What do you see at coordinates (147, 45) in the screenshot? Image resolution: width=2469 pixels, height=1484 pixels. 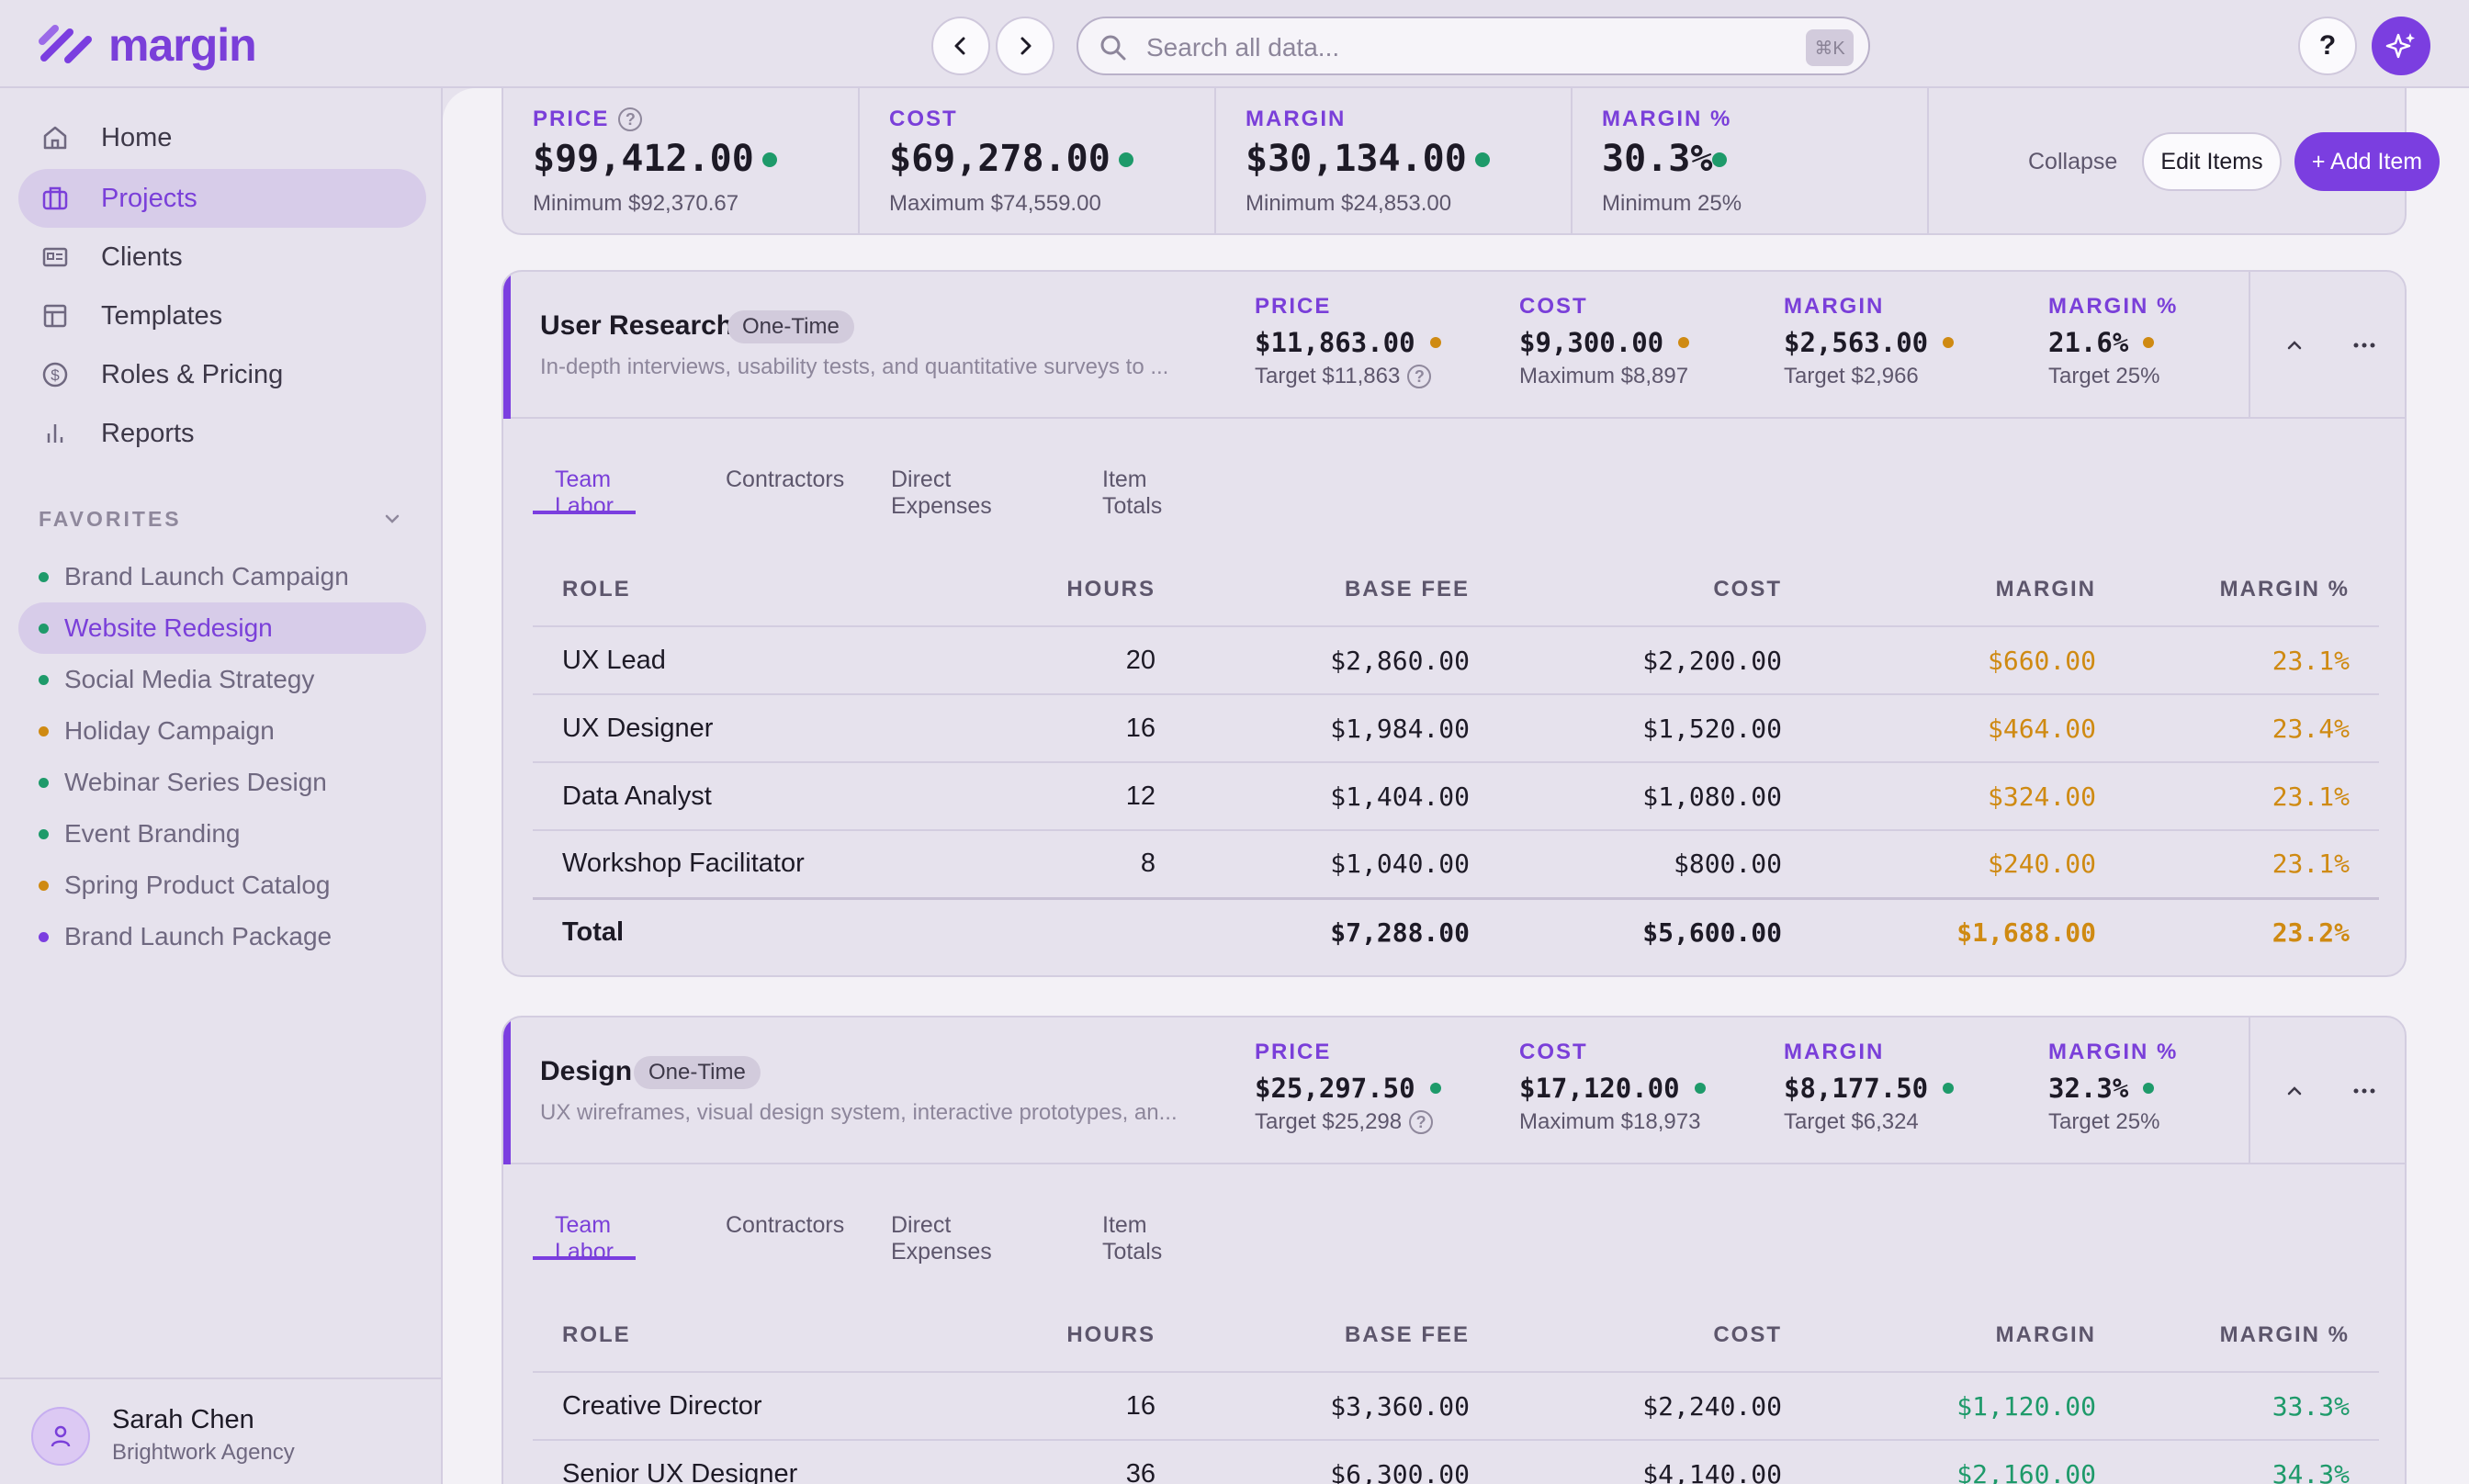 I see `brand-logo: margin` at bounding box center [147, 45].